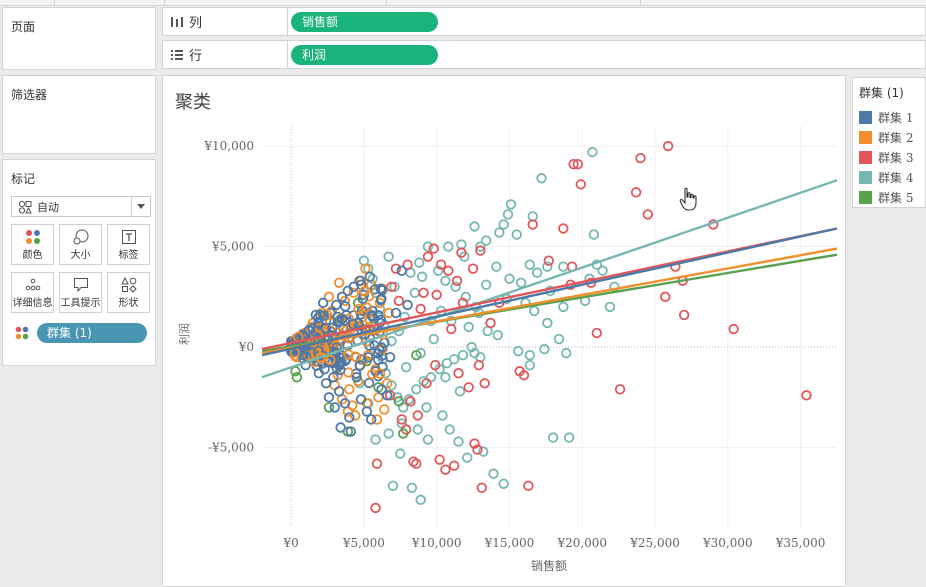  What do you see at coordinates (140, 206) in the screenshot?
I see `chevron-down-icon` at bounding box center [140, 206].